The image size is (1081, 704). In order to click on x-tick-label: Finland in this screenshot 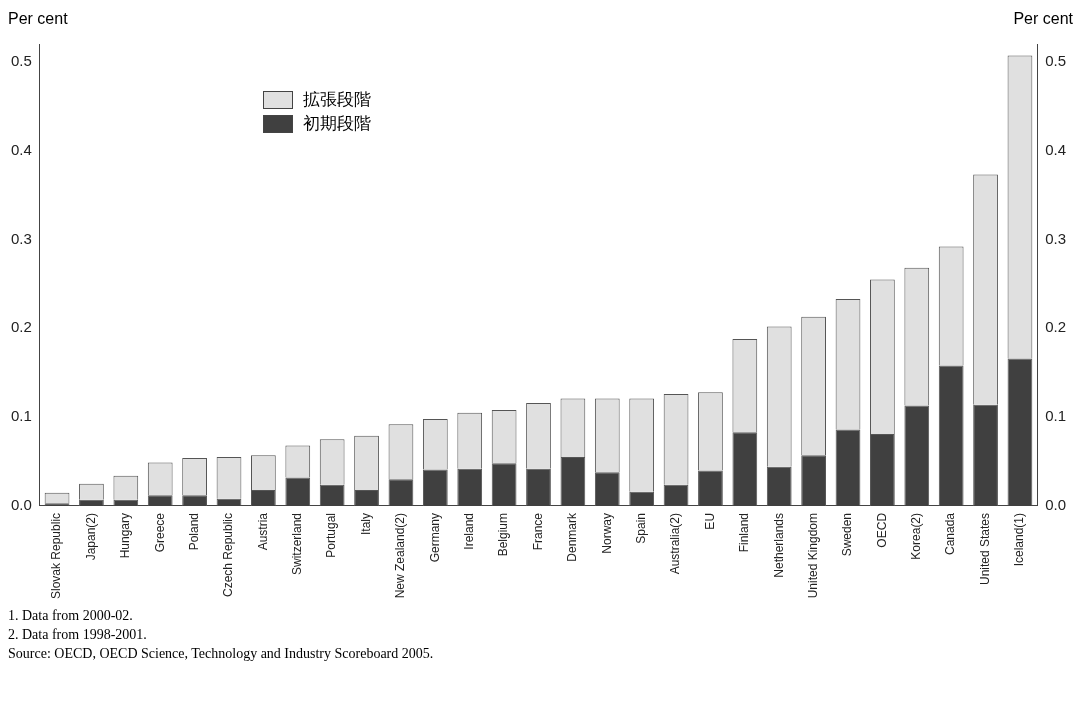, I will do `click(744, 532)`.